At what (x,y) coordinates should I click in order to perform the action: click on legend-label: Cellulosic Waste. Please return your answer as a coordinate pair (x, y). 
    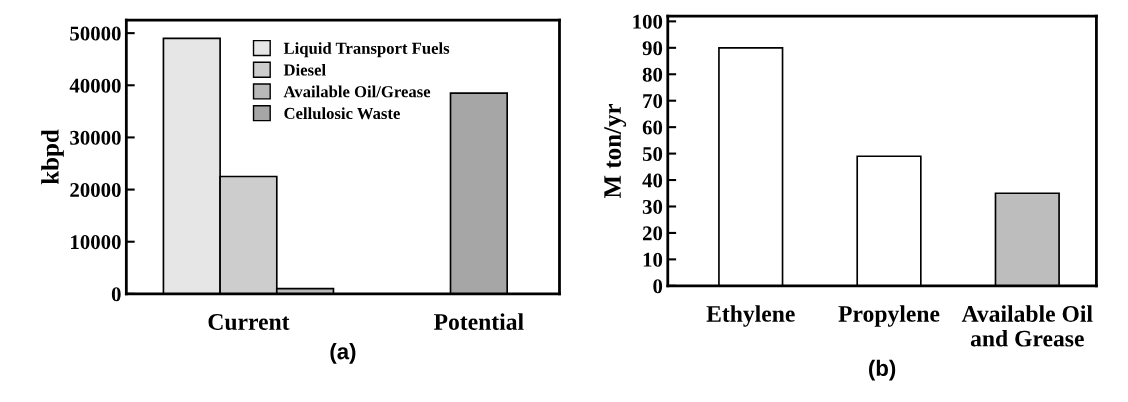
    Looking at the image, I should click on (342, 113).